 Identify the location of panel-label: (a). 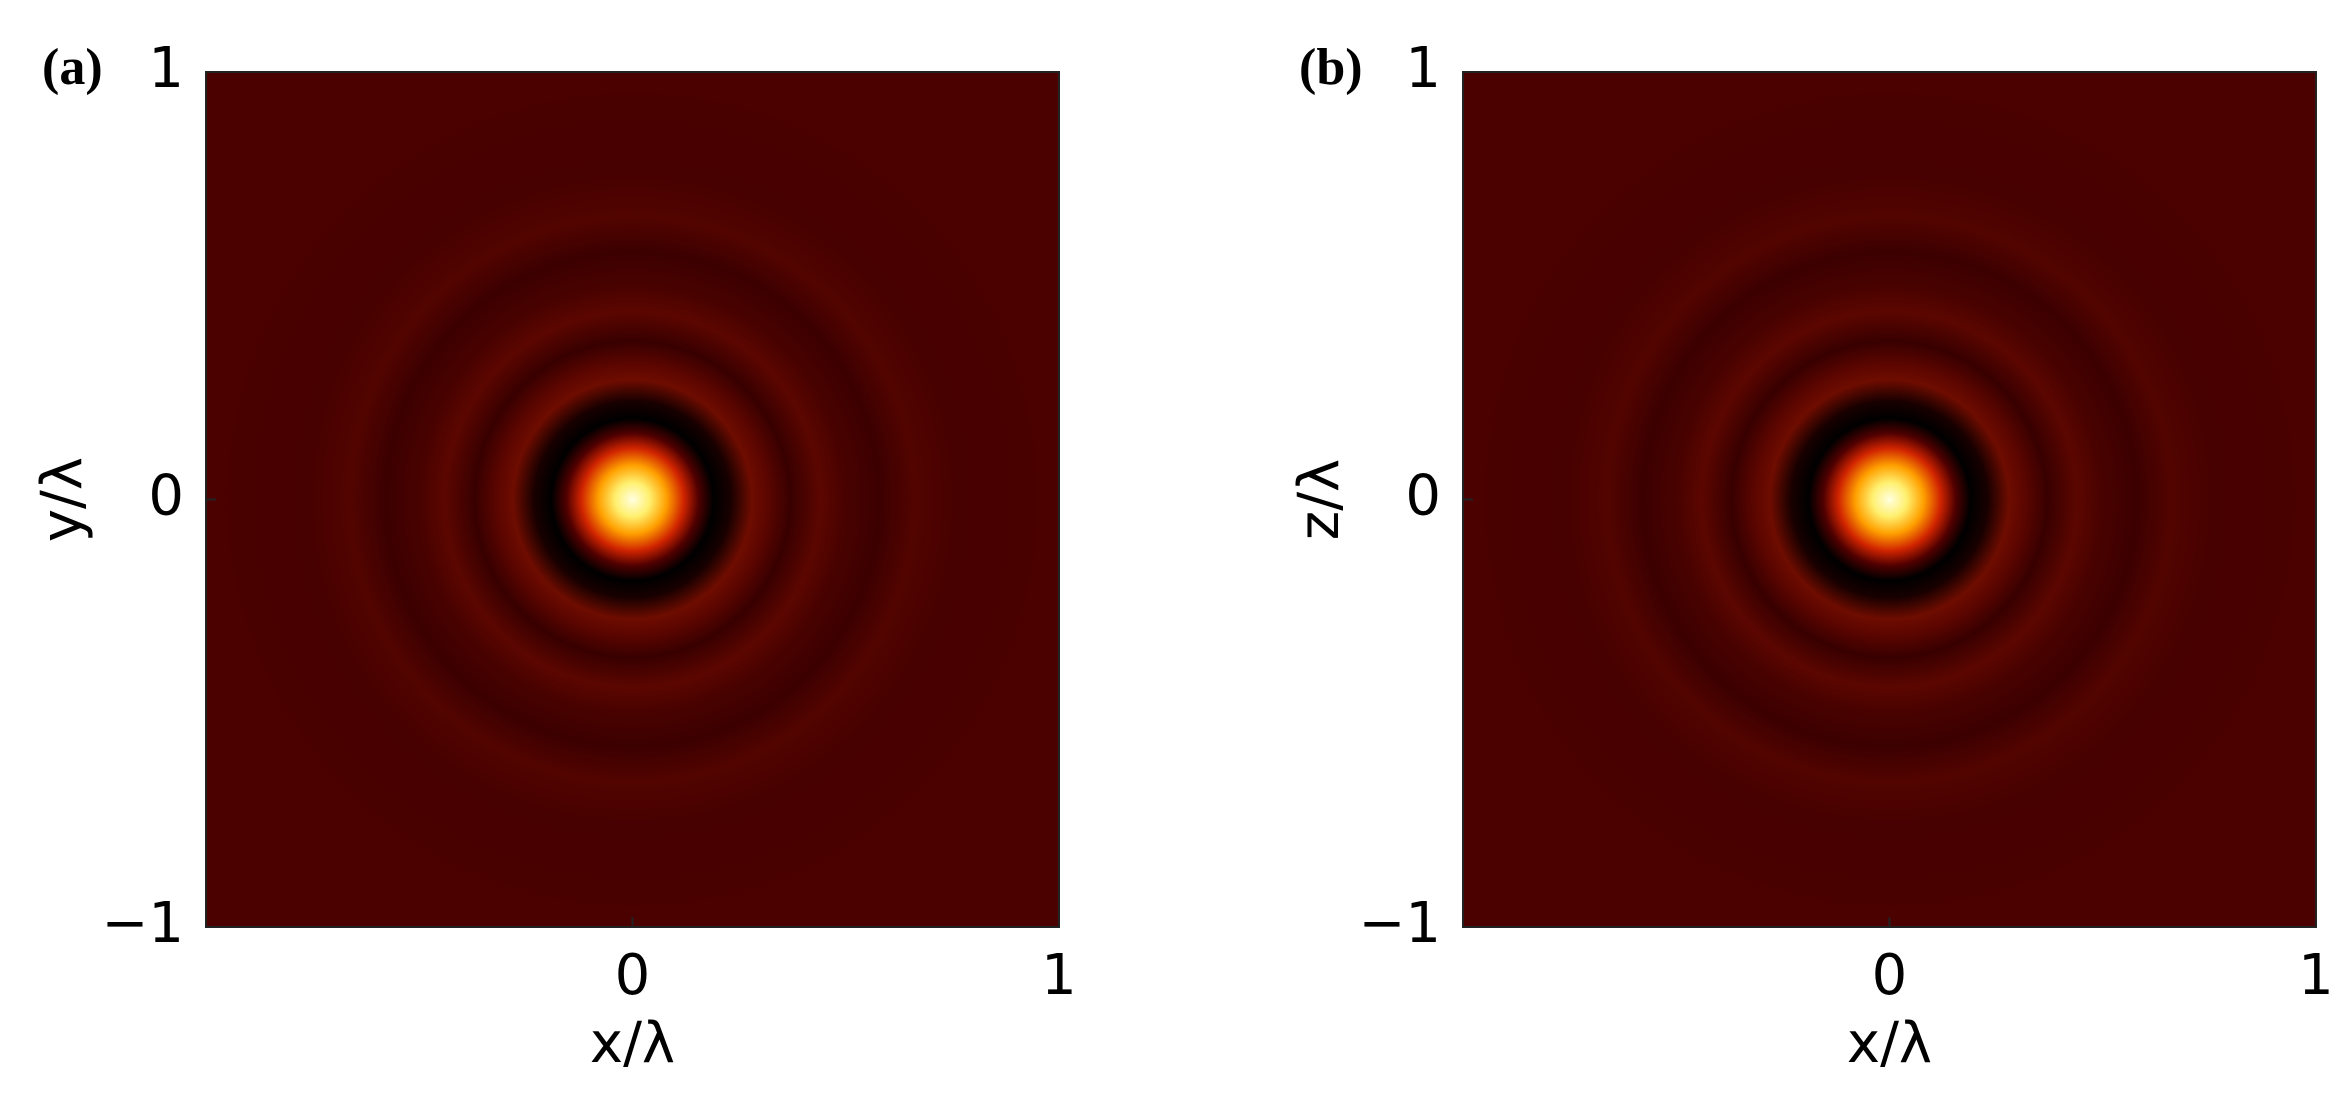
(72, 67).